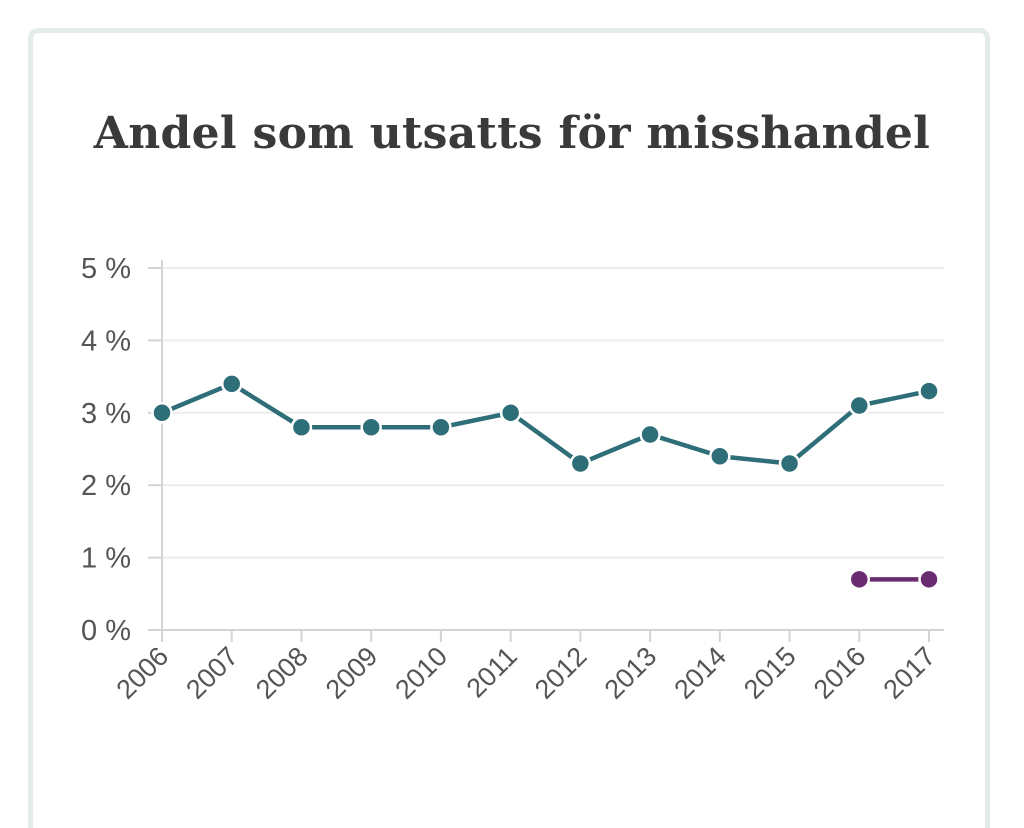 This screenshot has height=828, width=1024. I want to click on x-tick-label: 2016, so click(840, 673).